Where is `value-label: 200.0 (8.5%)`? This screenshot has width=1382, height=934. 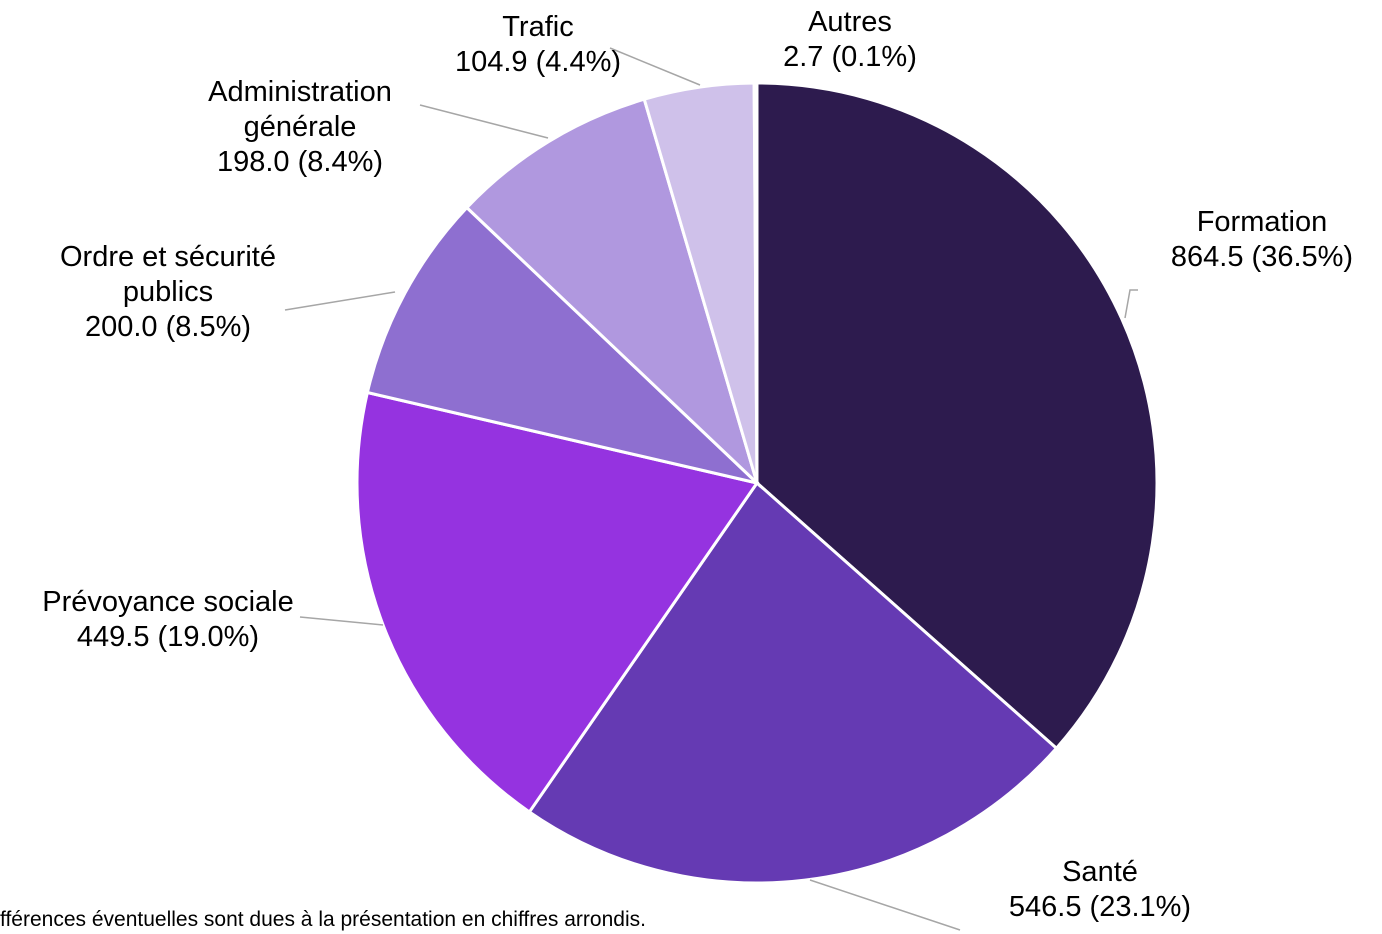 value-label: 200.0 (8.5%) is located at coordinates (168, 327).